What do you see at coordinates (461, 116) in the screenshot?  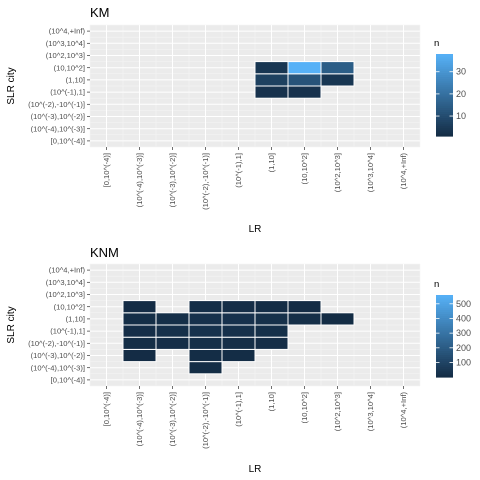 I see `legend-tick-label: 10` at bounding box center [461, 116].